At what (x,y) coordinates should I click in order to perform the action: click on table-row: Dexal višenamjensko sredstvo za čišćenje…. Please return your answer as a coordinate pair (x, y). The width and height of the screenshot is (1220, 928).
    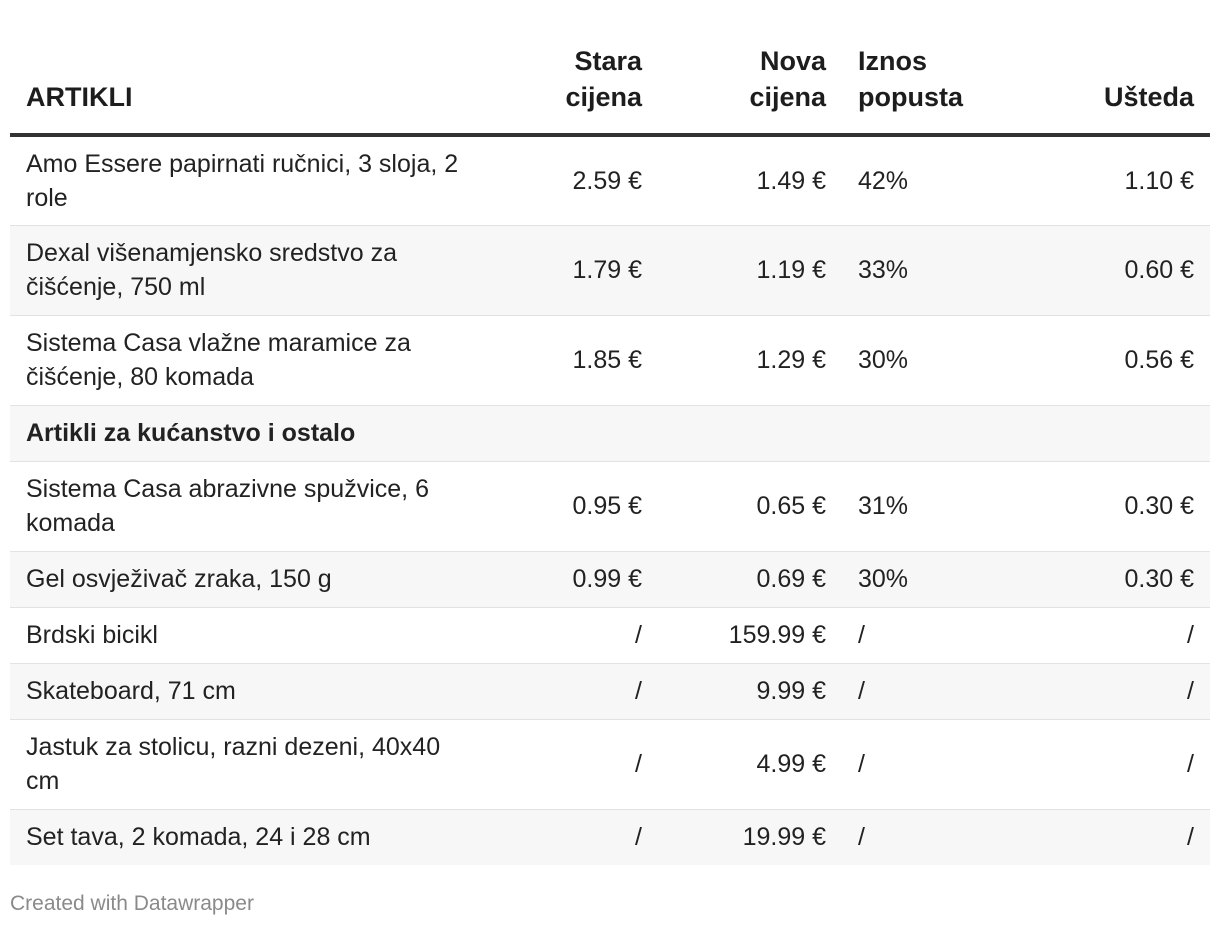
    Looking at the image, I should click on (610, 270).